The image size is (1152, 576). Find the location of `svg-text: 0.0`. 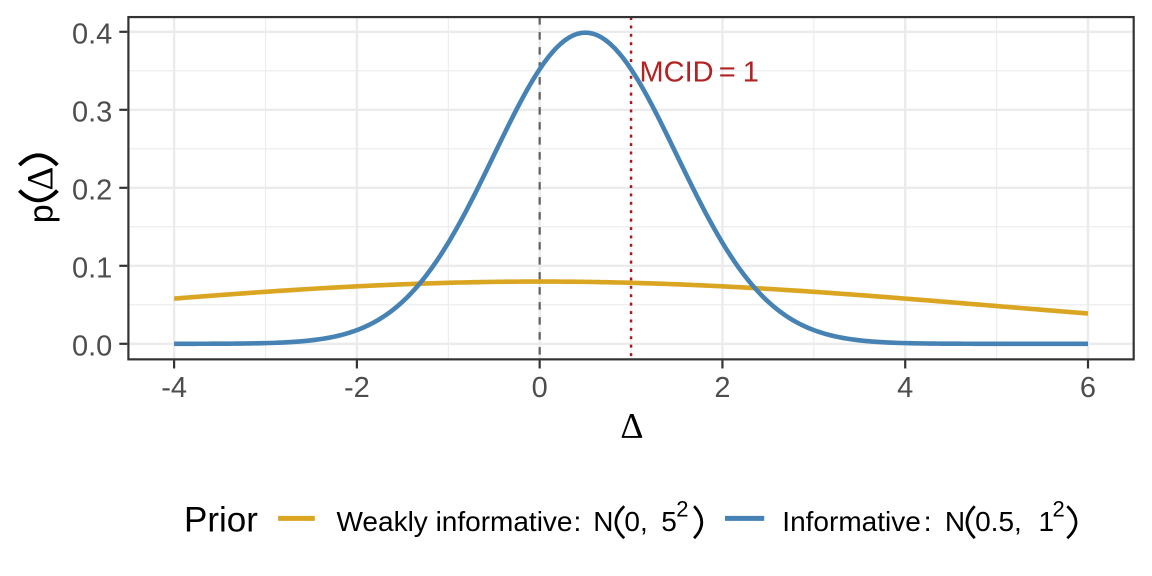

svg-text: 0.0 is located at coordinates (92, 347).